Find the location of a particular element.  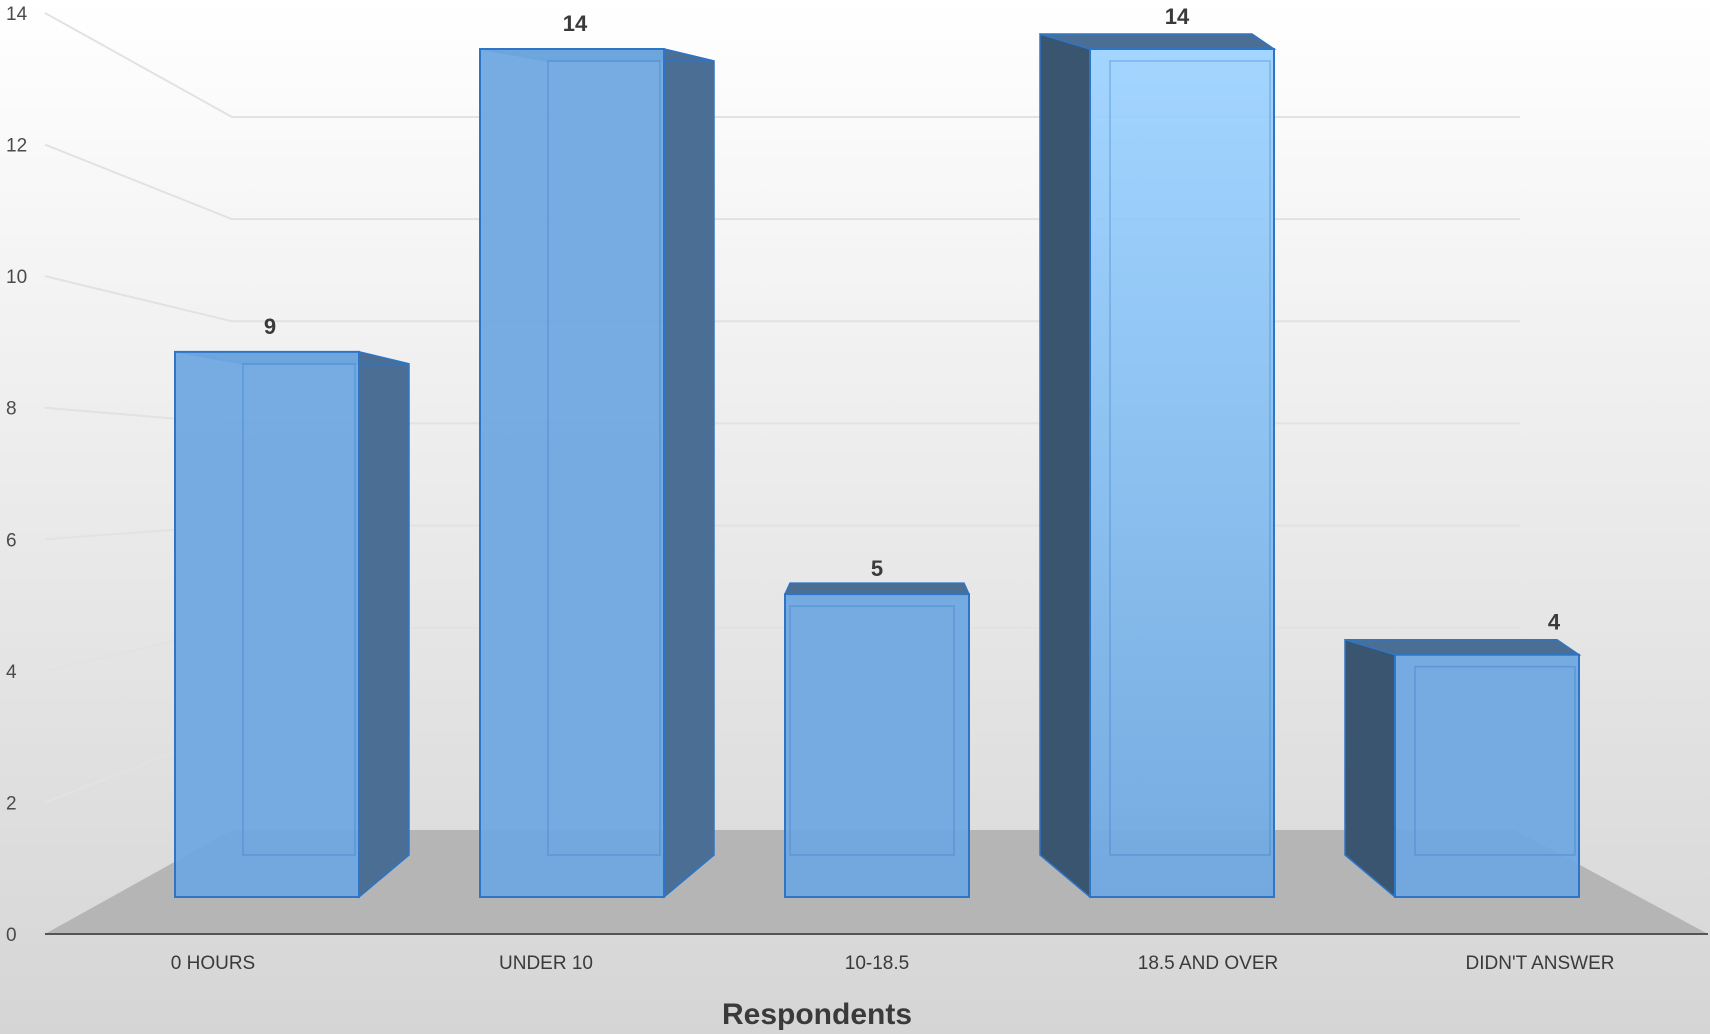

bar-top-face is located at coordinates (877, 588).